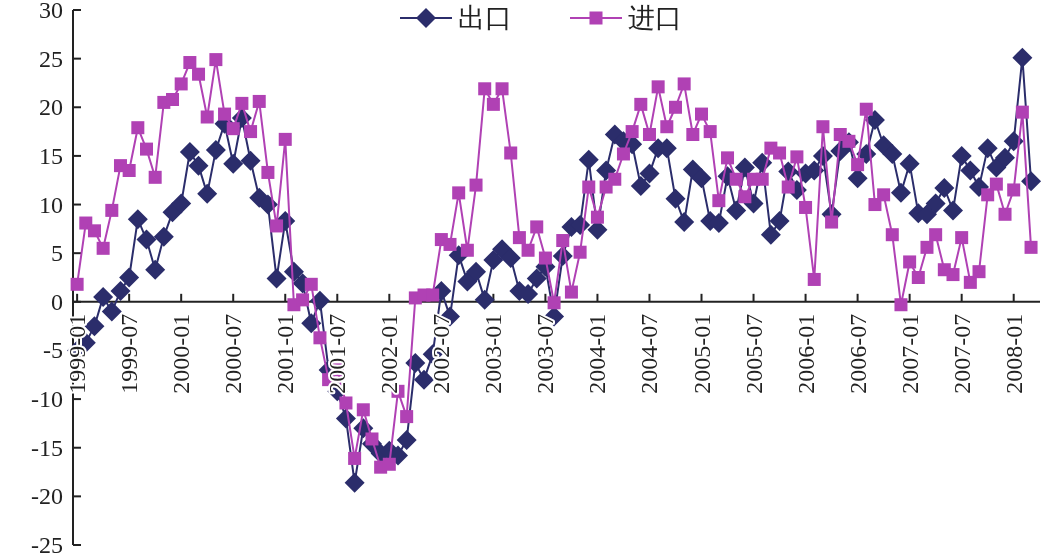 This screenshot has width=1044, height=556. What do you see at coordinates (51, 58) in the screenshot?
I see `y-tick-label: 25` at bounding box center [51, 58].